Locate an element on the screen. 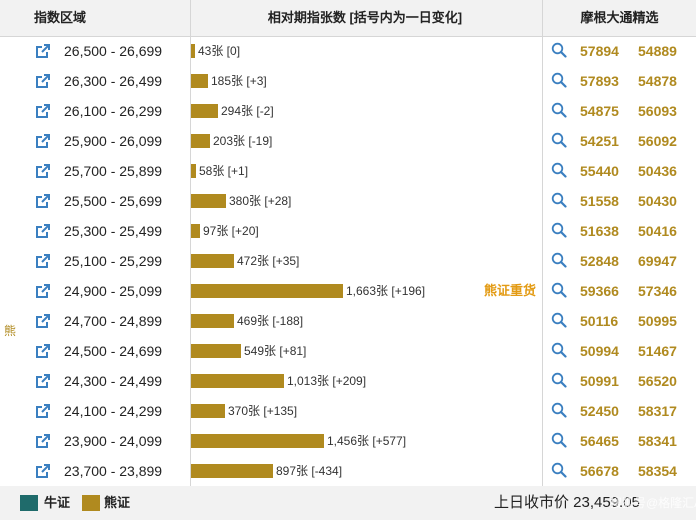  footer-legend: 牛证 熊证 上日收市价 23,459.05 搜狐号@格隆汇APP is located at coordinates (348, 503).